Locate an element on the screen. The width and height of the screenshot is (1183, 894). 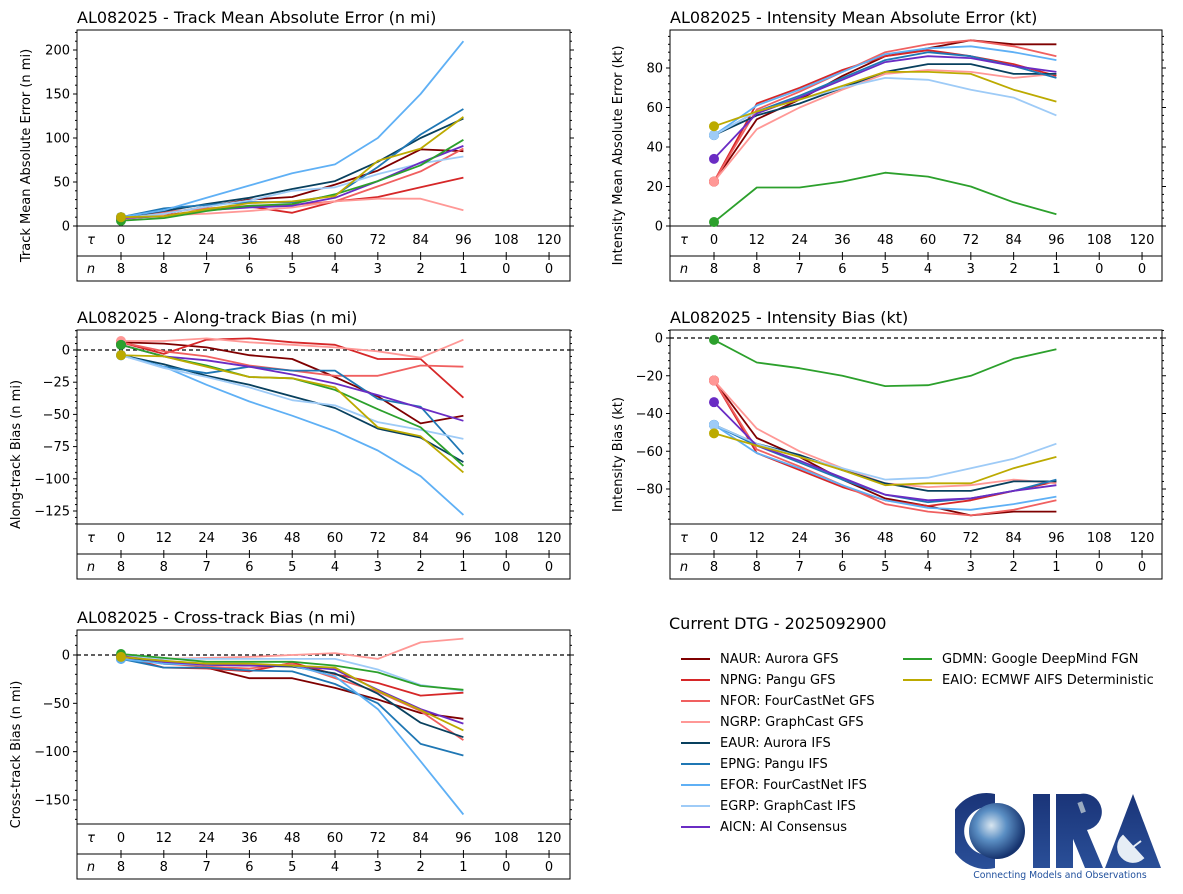
sample-count-label: 5 is located at coordinates (292, 867).